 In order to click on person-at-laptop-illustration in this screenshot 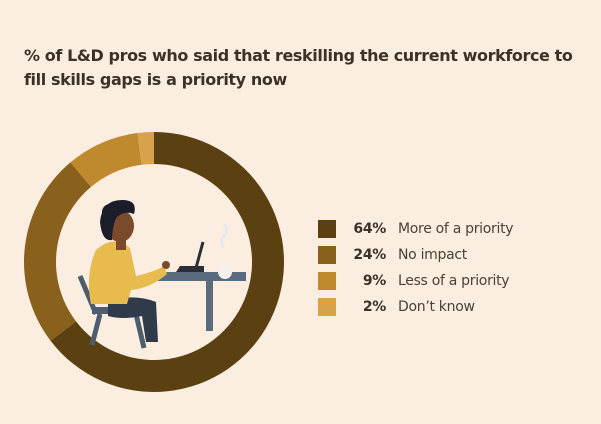, I will do `click(161, 274)`.